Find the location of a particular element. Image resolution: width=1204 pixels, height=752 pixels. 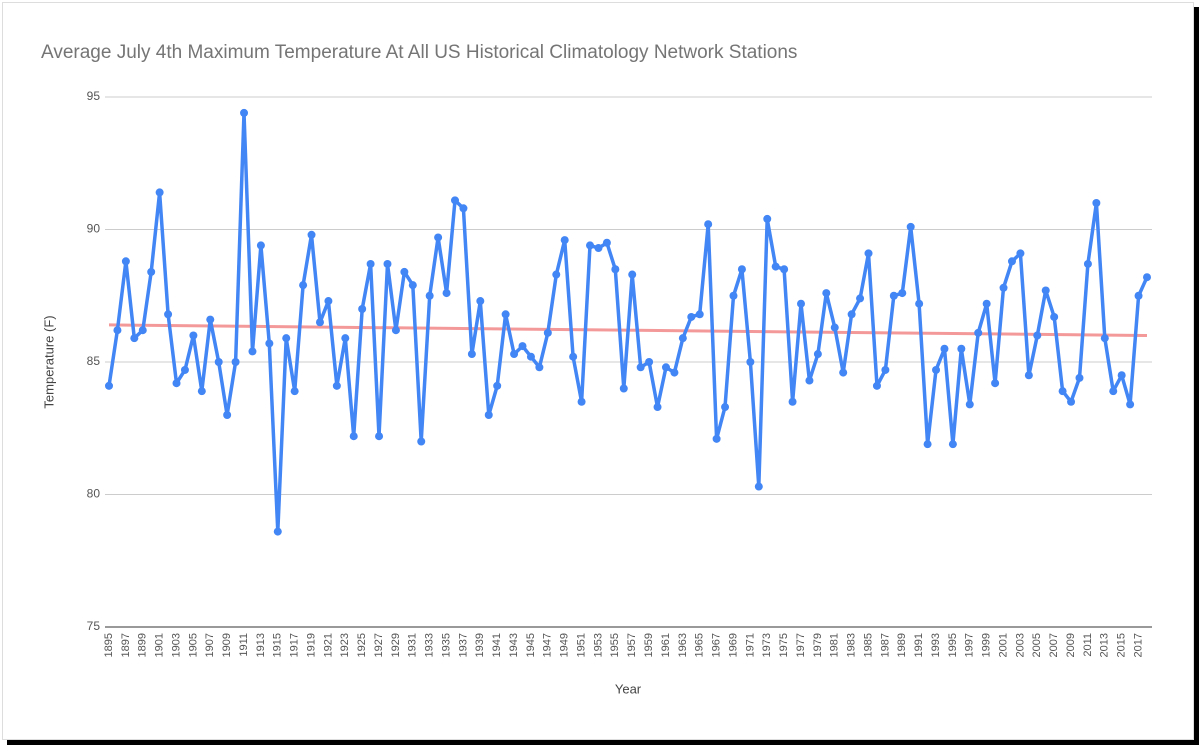

x-tick-label: 1989 is located at coordinates (902, 645).